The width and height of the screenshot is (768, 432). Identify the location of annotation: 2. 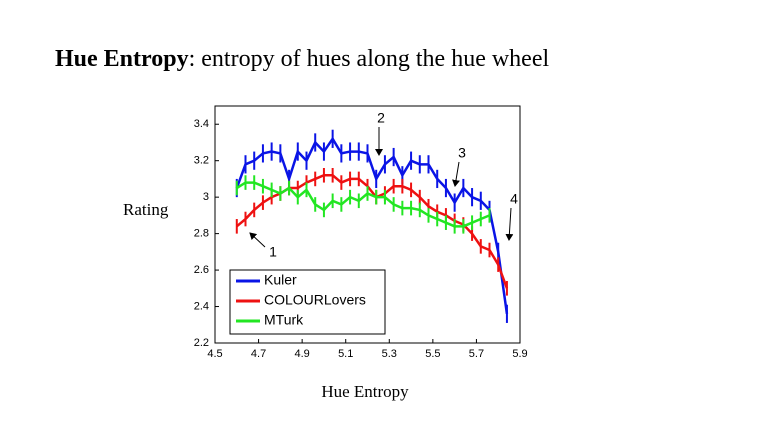
(381, 118).